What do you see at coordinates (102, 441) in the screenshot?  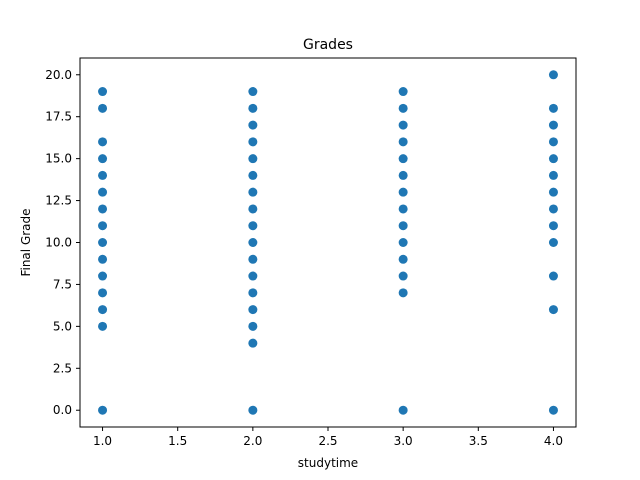 I see `x-tick-label: 1.0` at bounding box center [102, 441].